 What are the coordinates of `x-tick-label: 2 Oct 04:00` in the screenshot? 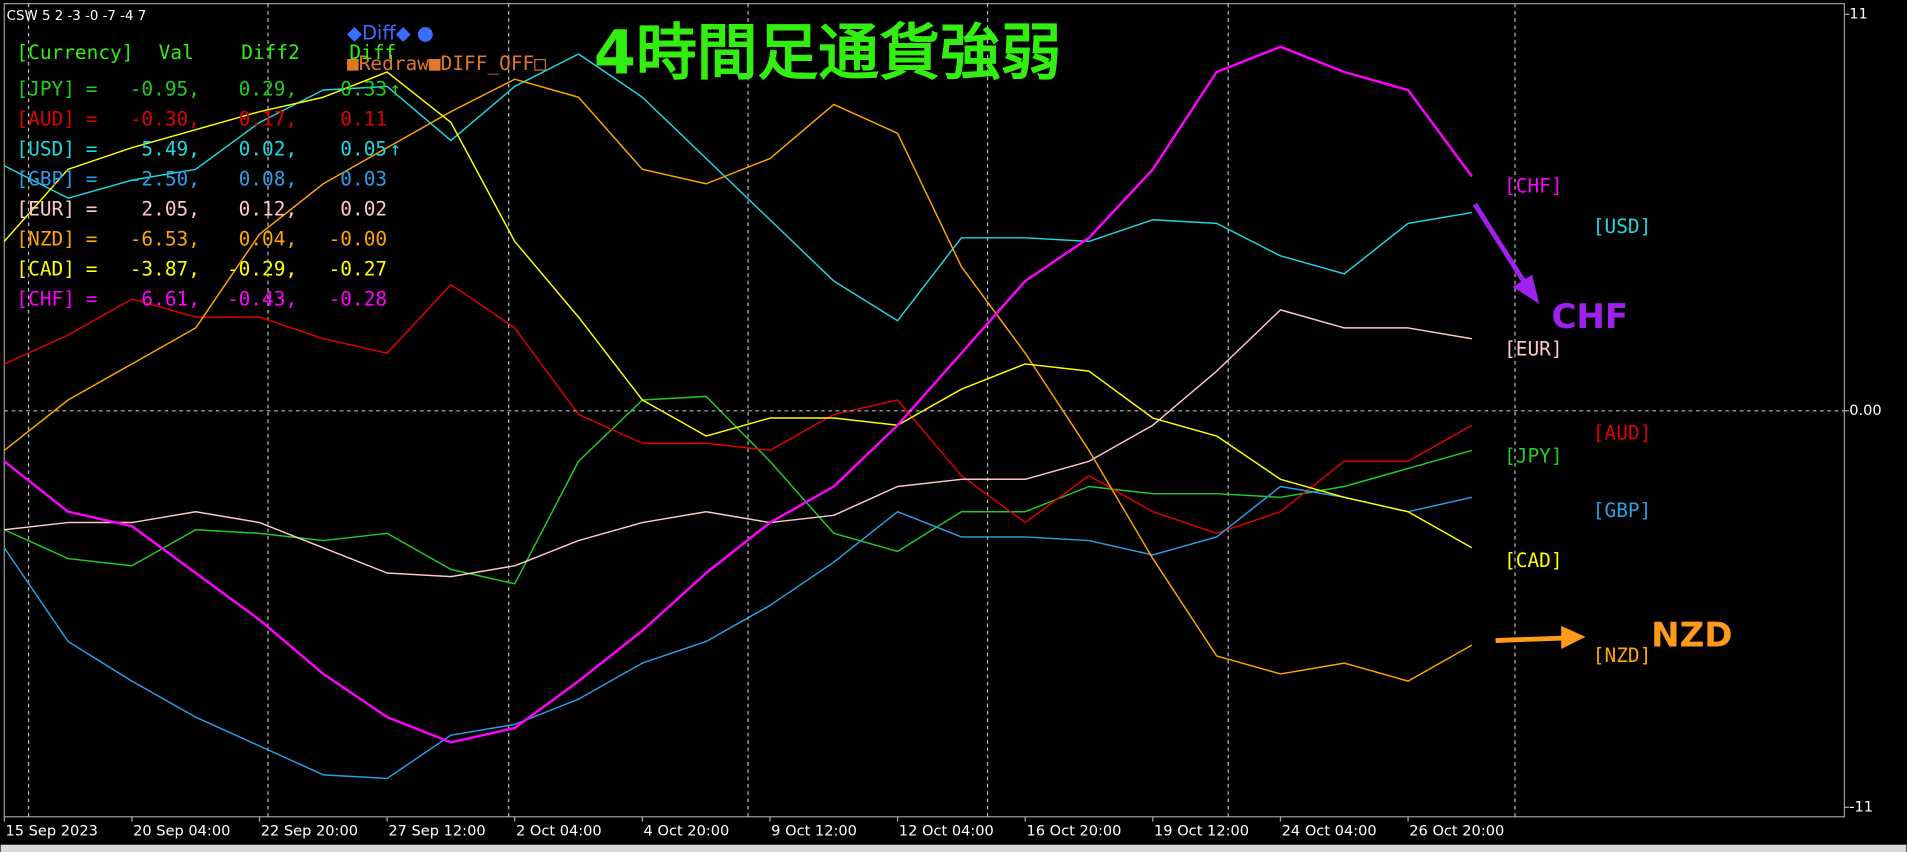 It's located at (559, 830).